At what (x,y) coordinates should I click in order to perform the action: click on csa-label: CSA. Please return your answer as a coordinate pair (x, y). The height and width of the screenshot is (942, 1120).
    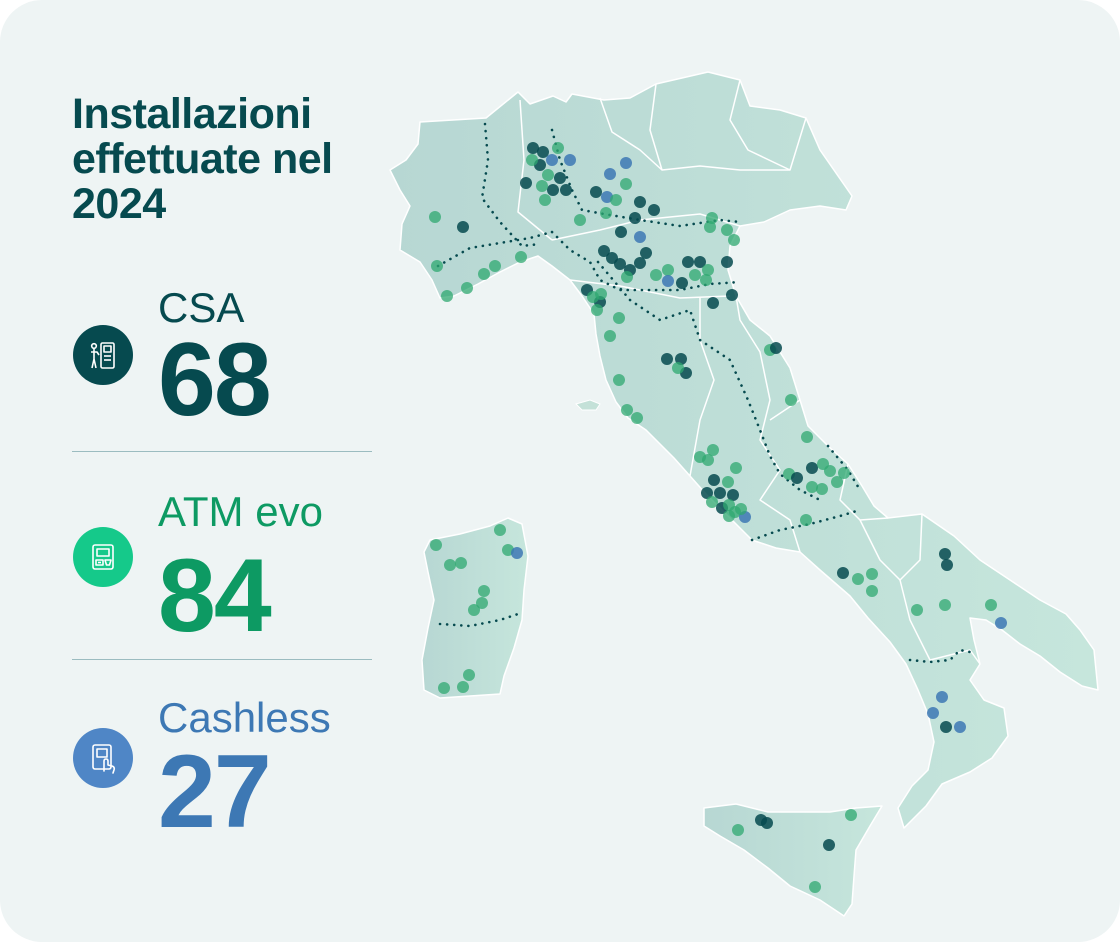
    Looking at the image, I should click on (201, 307).